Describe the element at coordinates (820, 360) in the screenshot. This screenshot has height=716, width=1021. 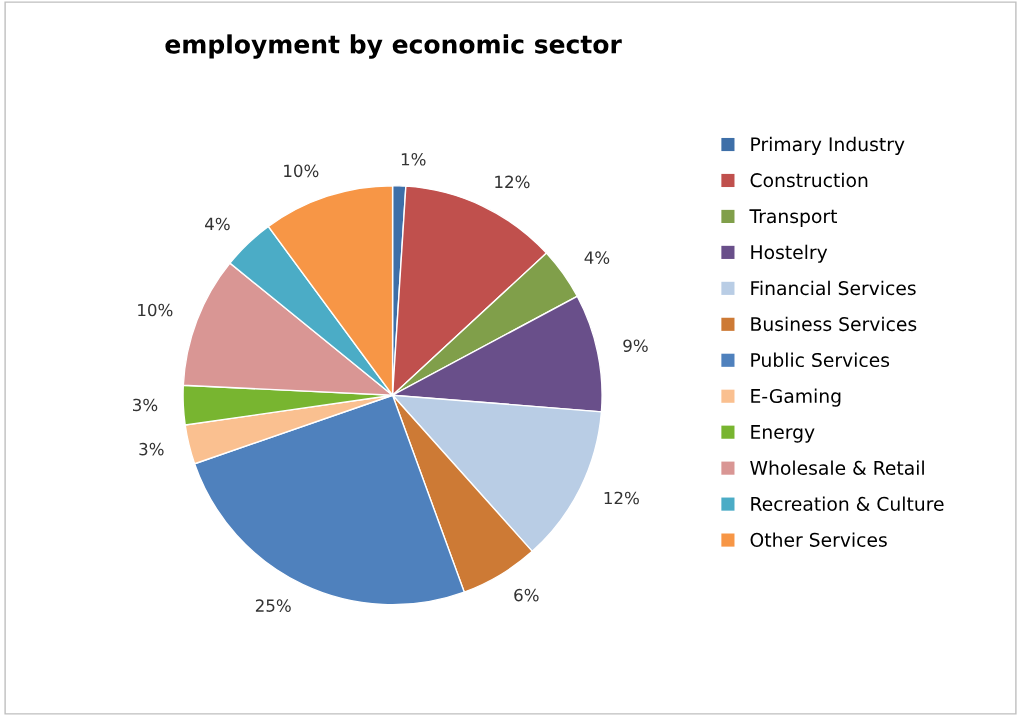
I see `legend-label: Public Services` at that location.